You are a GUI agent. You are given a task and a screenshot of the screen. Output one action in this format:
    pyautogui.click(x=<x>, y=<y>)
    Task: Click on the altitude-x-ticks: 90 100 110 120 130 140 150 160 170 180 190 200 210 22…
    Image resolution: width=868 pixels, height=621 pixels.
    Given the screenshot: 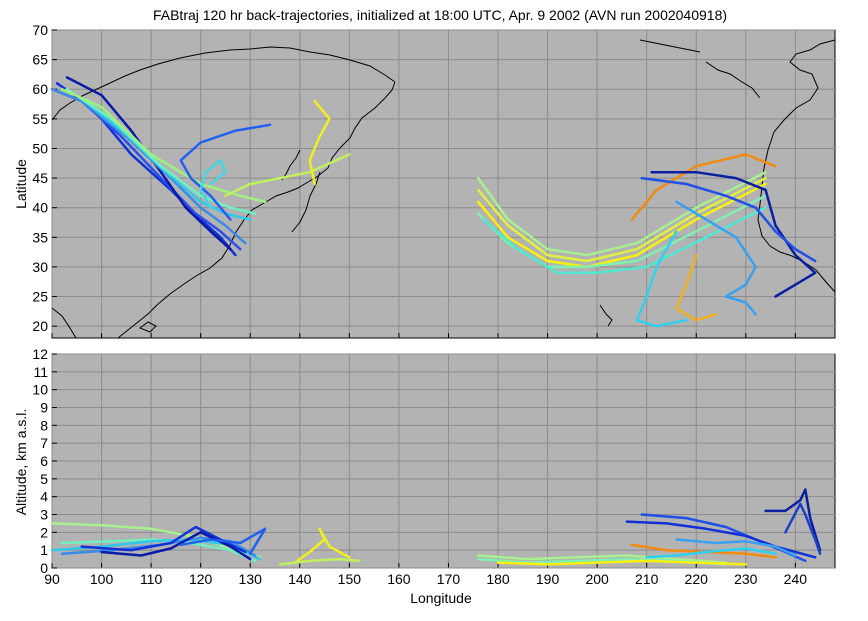 What is the action you would take?
    pyautogui.click(x=425, y=579)
    